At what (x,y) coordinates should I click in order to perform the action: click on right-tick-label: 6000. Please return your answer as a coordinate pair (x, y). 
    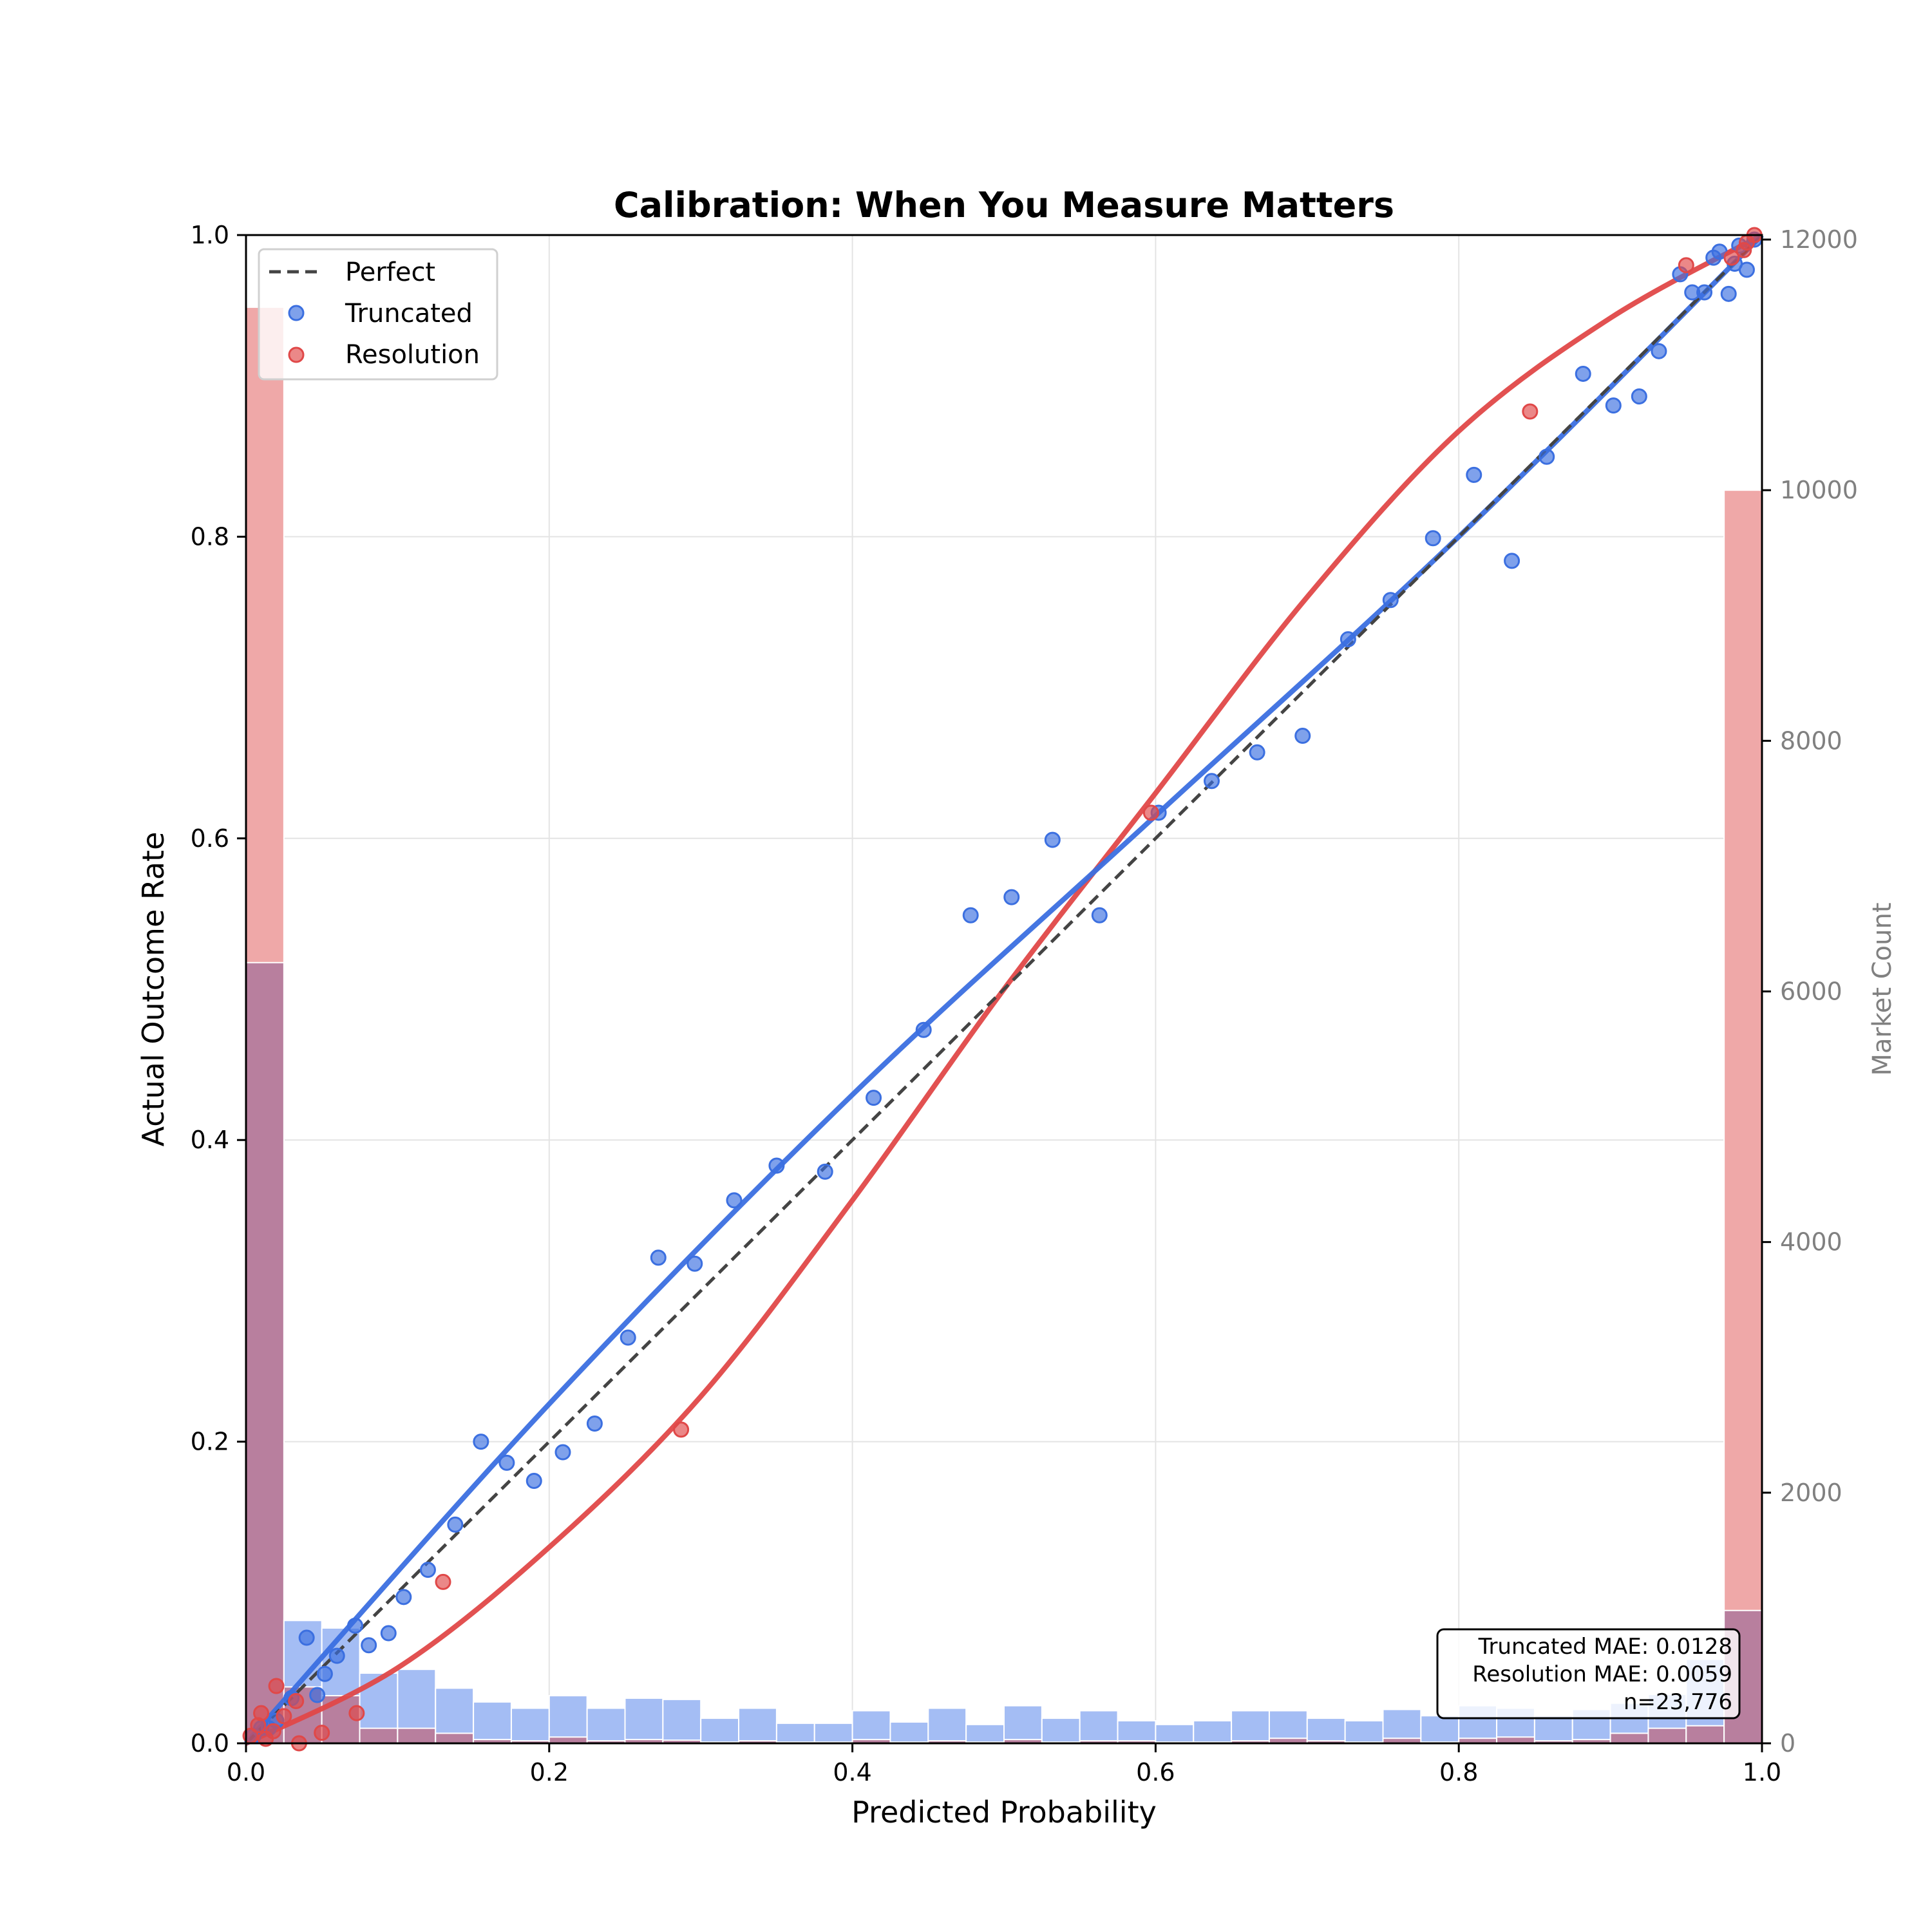
    Looking at the image, I should click on (1811, 992).